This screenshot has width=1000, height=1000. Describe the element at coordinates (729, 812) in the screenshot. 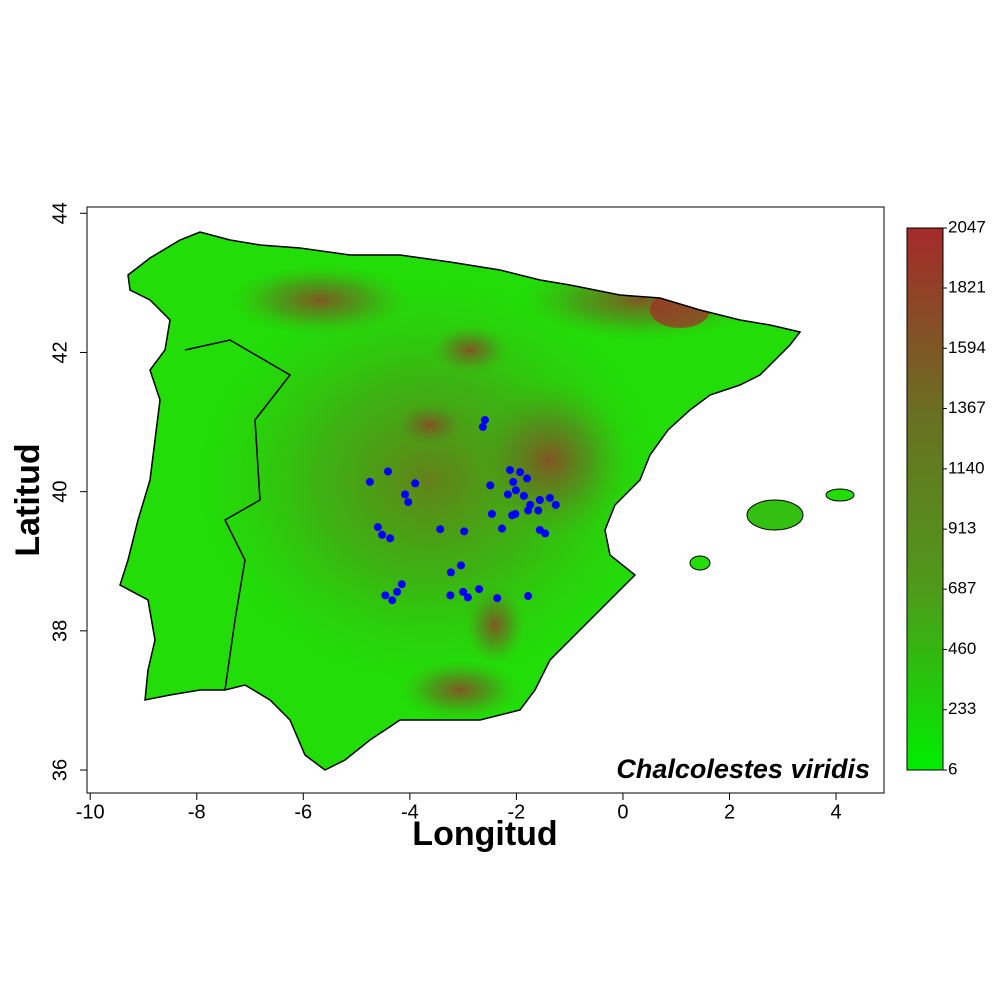

I see `x-tick-label: 2` at that location.